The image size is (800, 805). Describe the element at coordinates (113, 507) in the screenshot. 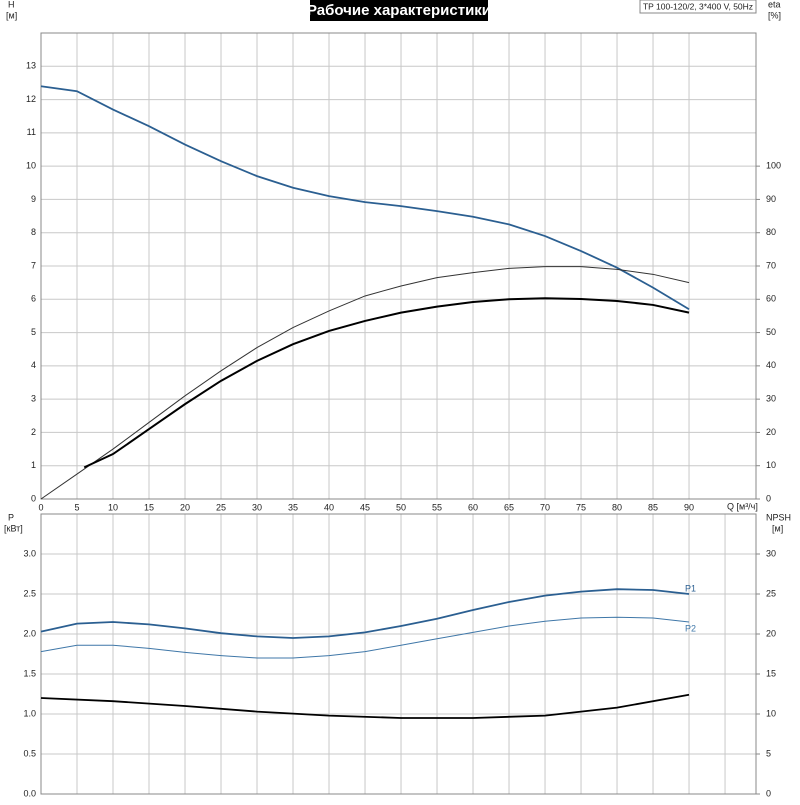

I see `x-tick-label: 10` at that location.